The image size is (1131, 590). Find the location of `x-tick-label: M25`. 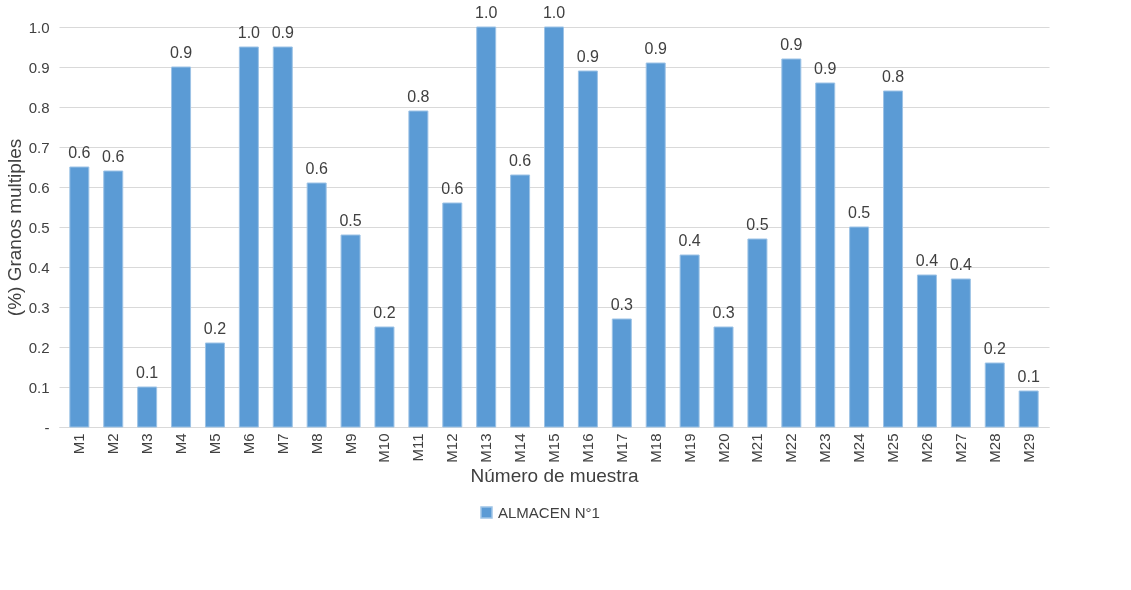

x-tick-label: M25 is located at coordinates (893, 448).